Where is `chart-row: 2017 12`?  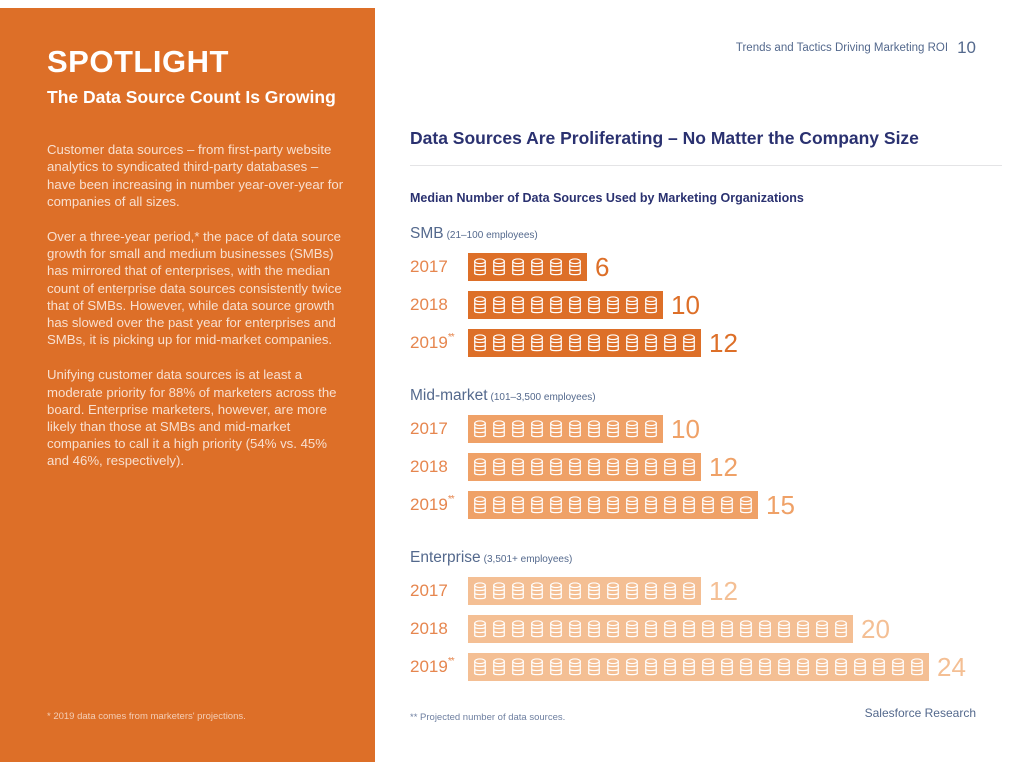 chart-row: 2017 12 is located at coordinates (706, 591).